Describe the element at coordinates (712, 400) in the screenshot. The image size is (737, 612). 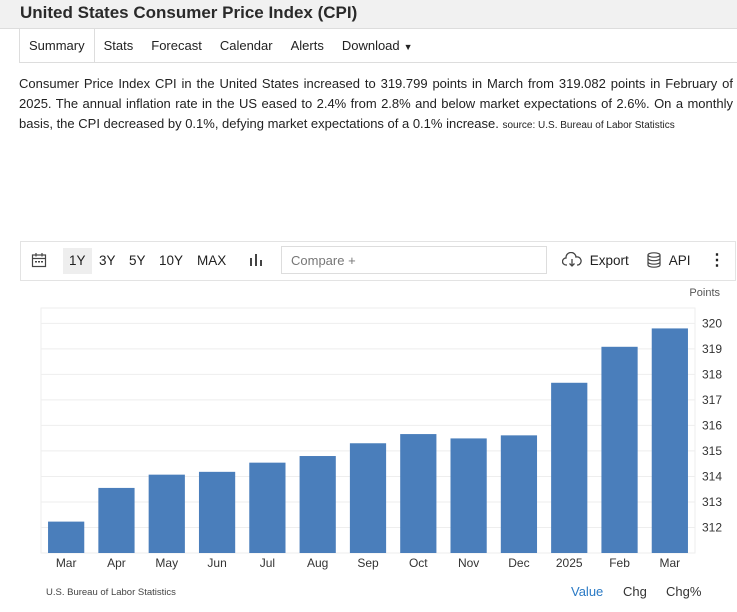
I see `y-tick-label: 317` at that location.